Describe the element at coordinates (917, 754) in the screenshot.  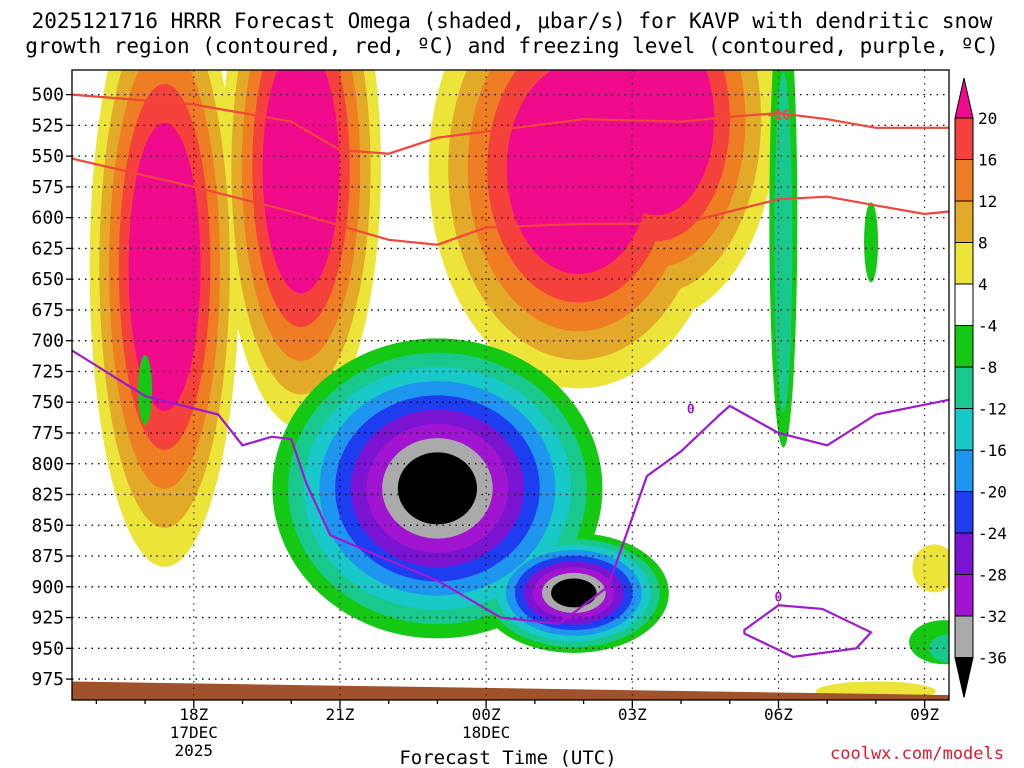
I see `site-credit: coolwx.com/models` at that location.